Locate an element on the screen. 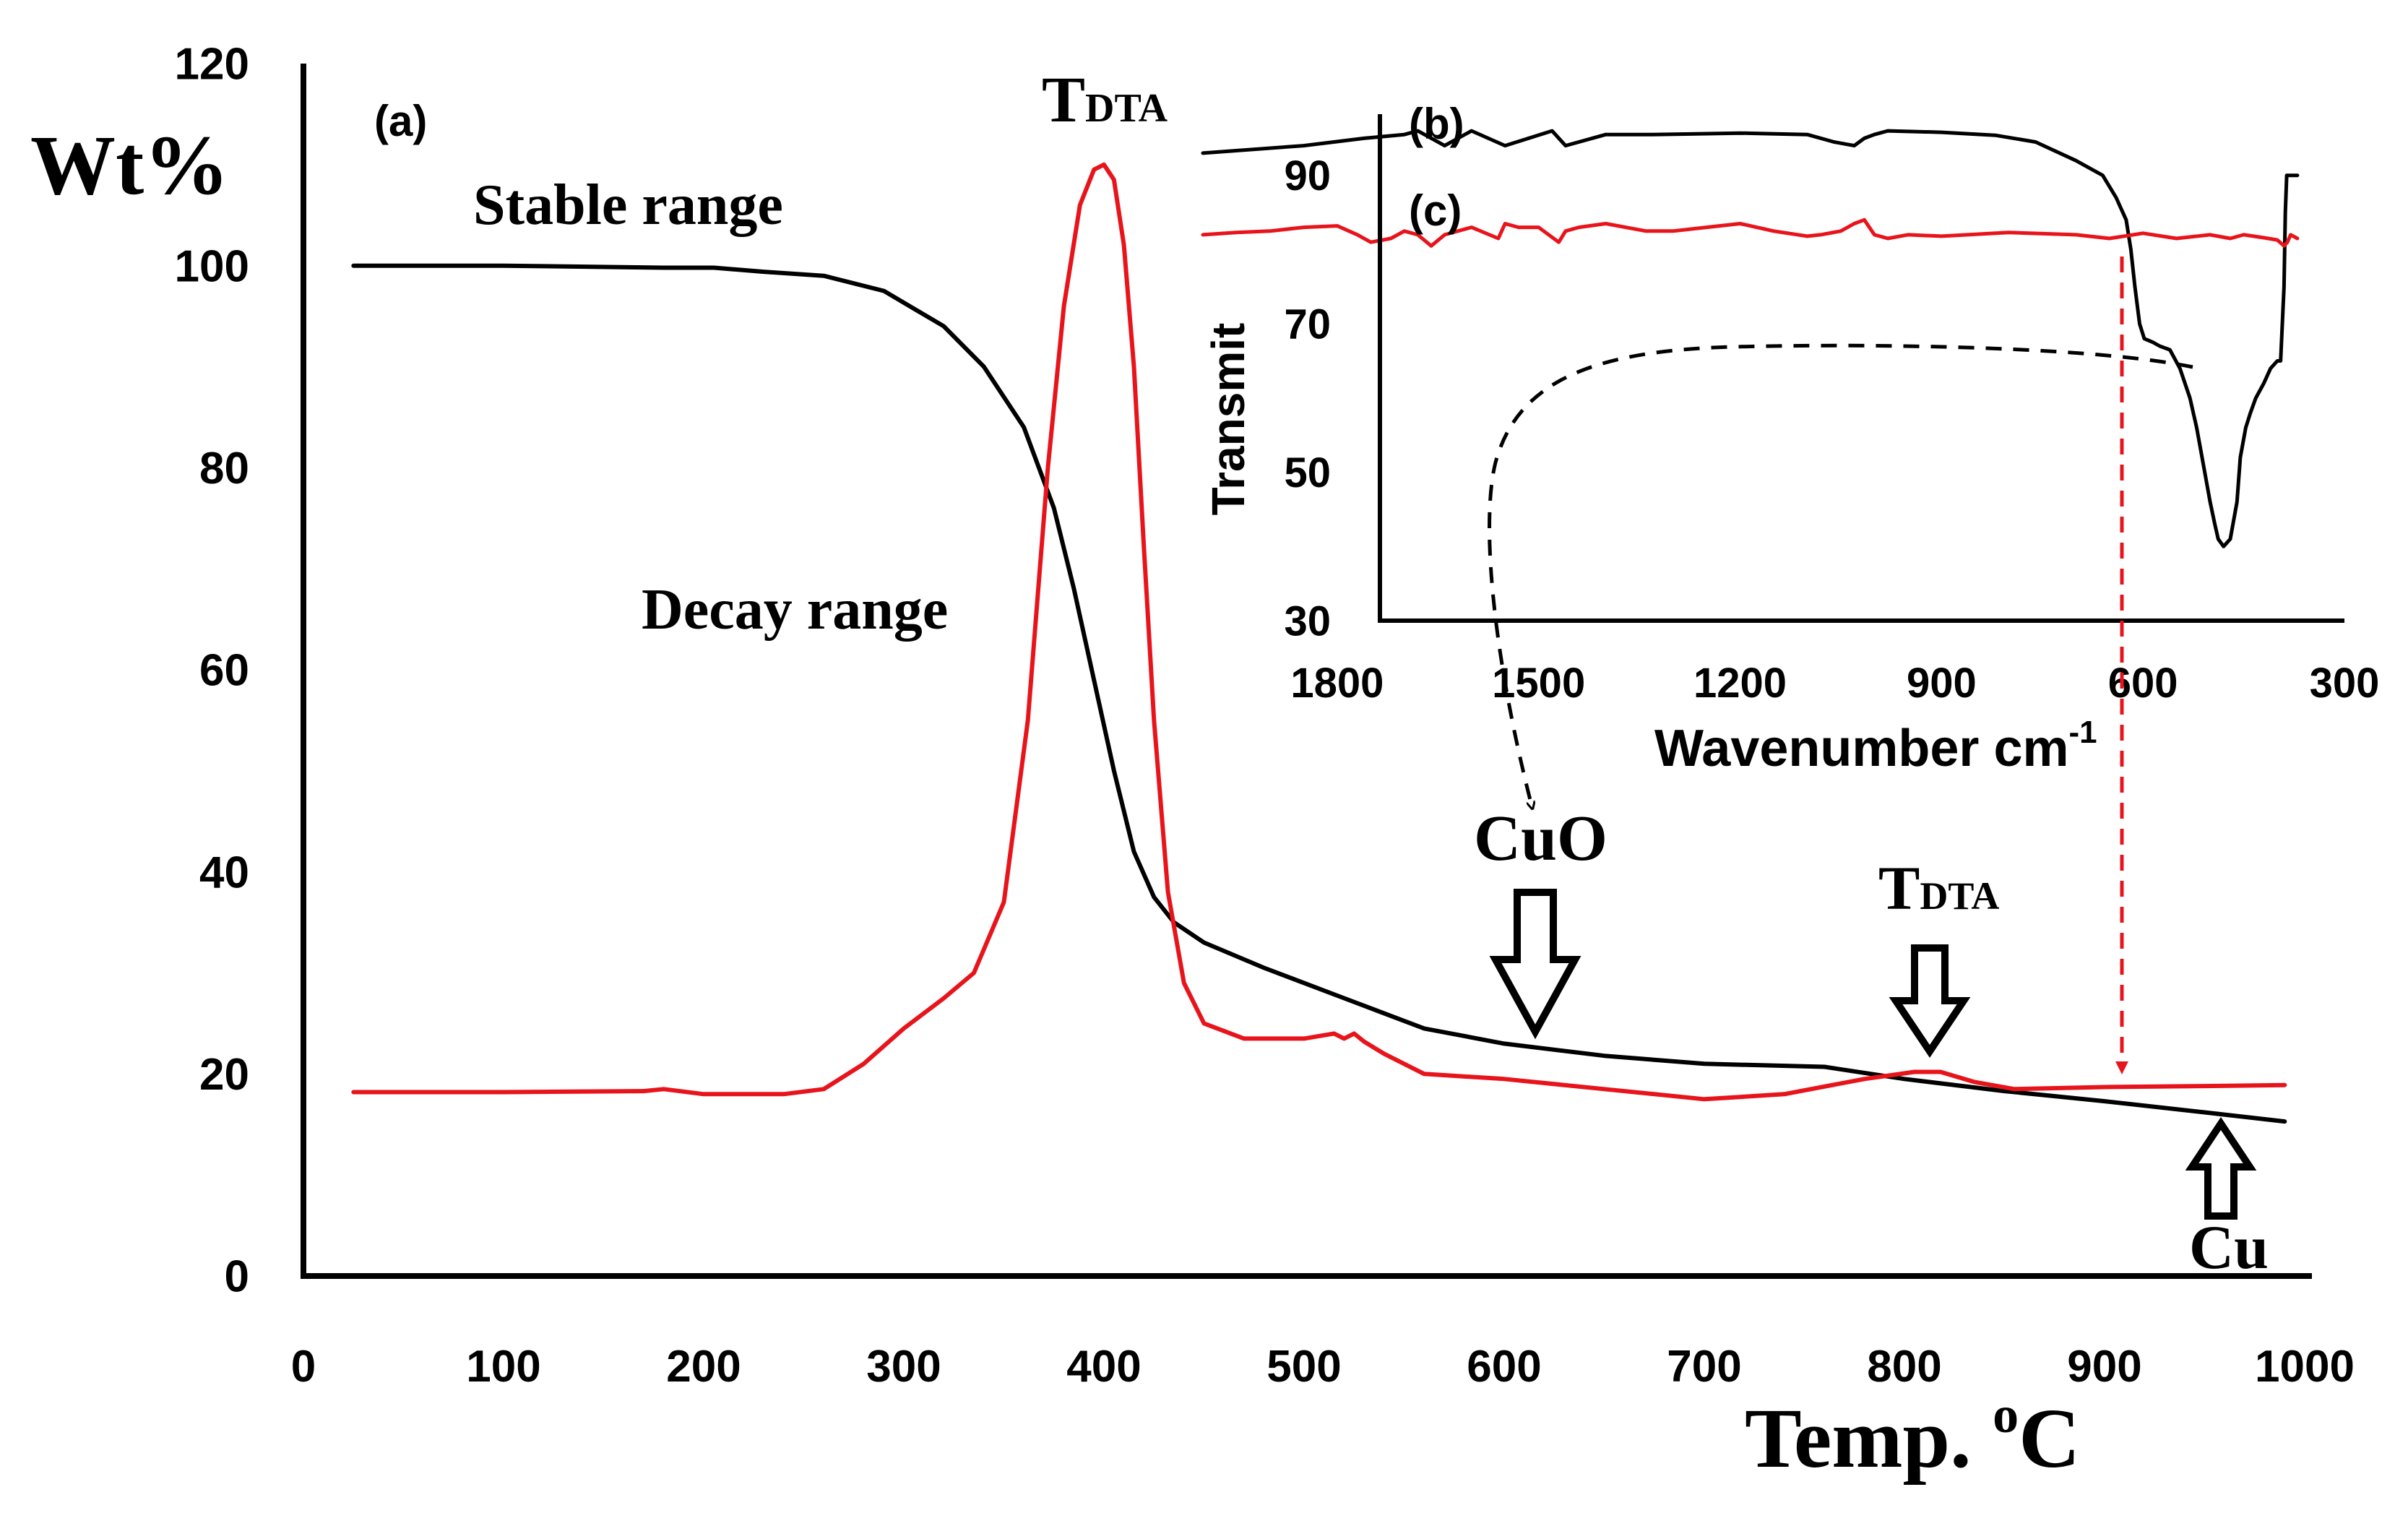  inset-x-axis-label-main: Wavenumber cm is located at coordinates (1861, 749).